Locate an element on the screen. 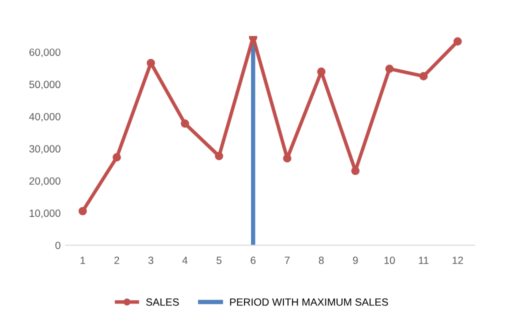  y-tick-label: 40,000 is located at coordinates (44, 117).